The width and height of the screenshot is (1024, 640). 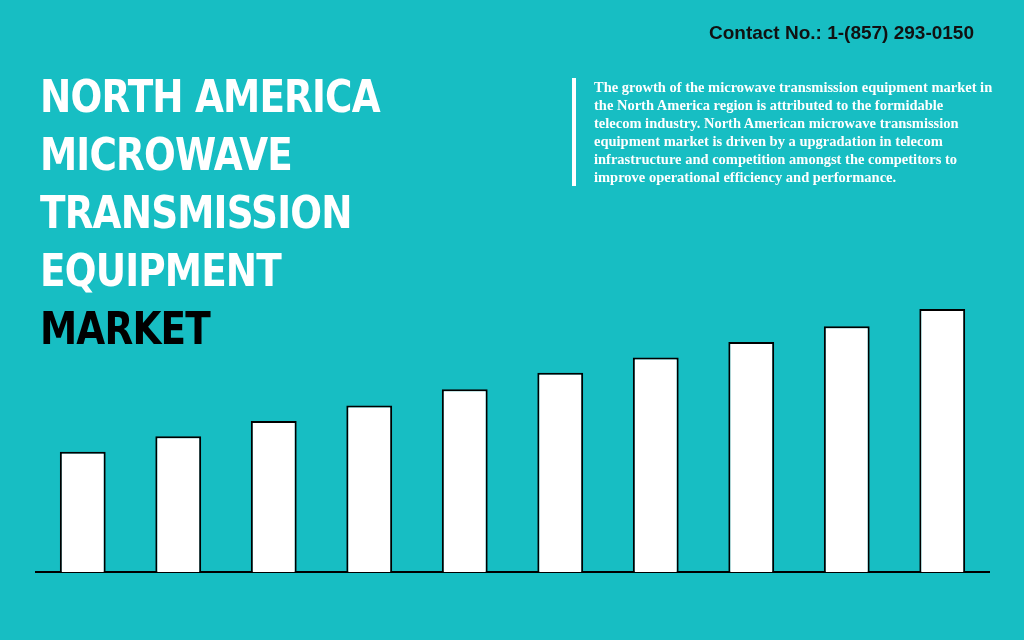 What do you see at coordinates (210, 213) in the screenshot?
I see `chart-title: NORTH AMERICA MICROWAVE TRANSMISSION EQUIPMENT MARKET` at bounding box center [210, 213].